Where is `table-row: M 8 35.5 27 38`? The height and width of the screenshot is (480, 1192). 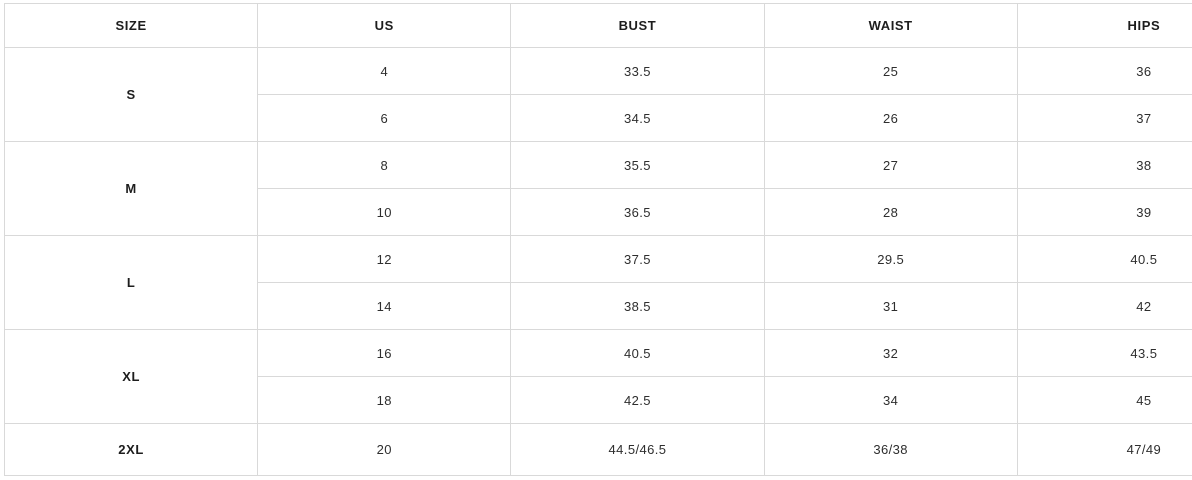 table-row: M 8 35.5 27 38 is located at coordinates (598, 165).